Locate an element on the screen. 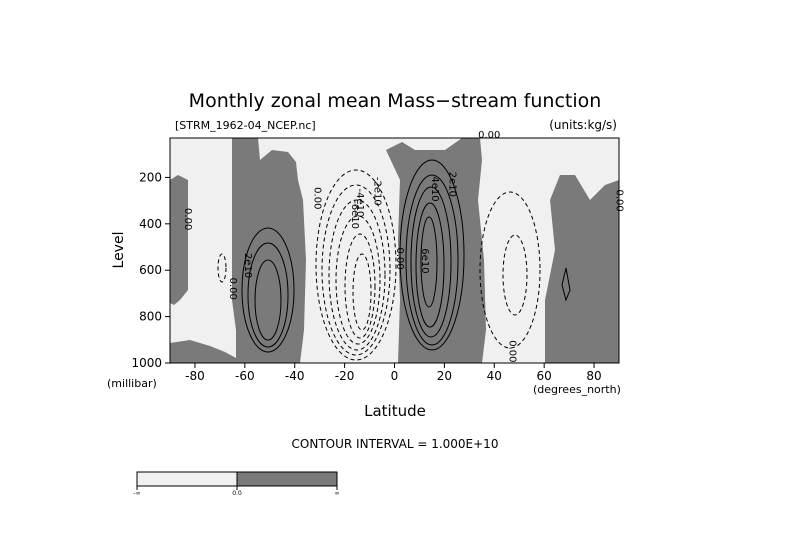  positive-region-south-edge is located at coordinates (179, 240).